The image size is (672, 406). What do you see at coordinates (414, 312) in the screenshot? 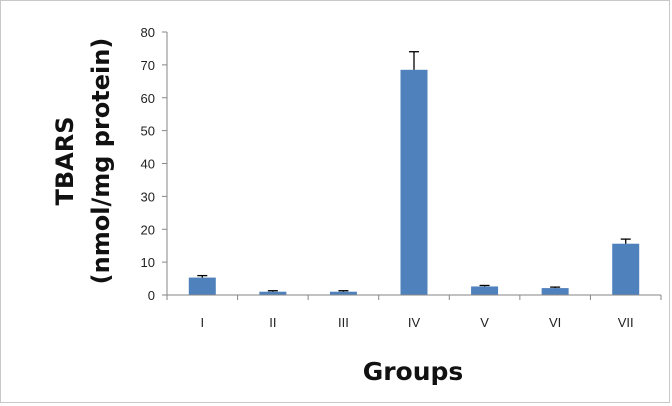
I see `x-axis-ticks: I II III IV V VI VII` at bounding box center [414, 312].